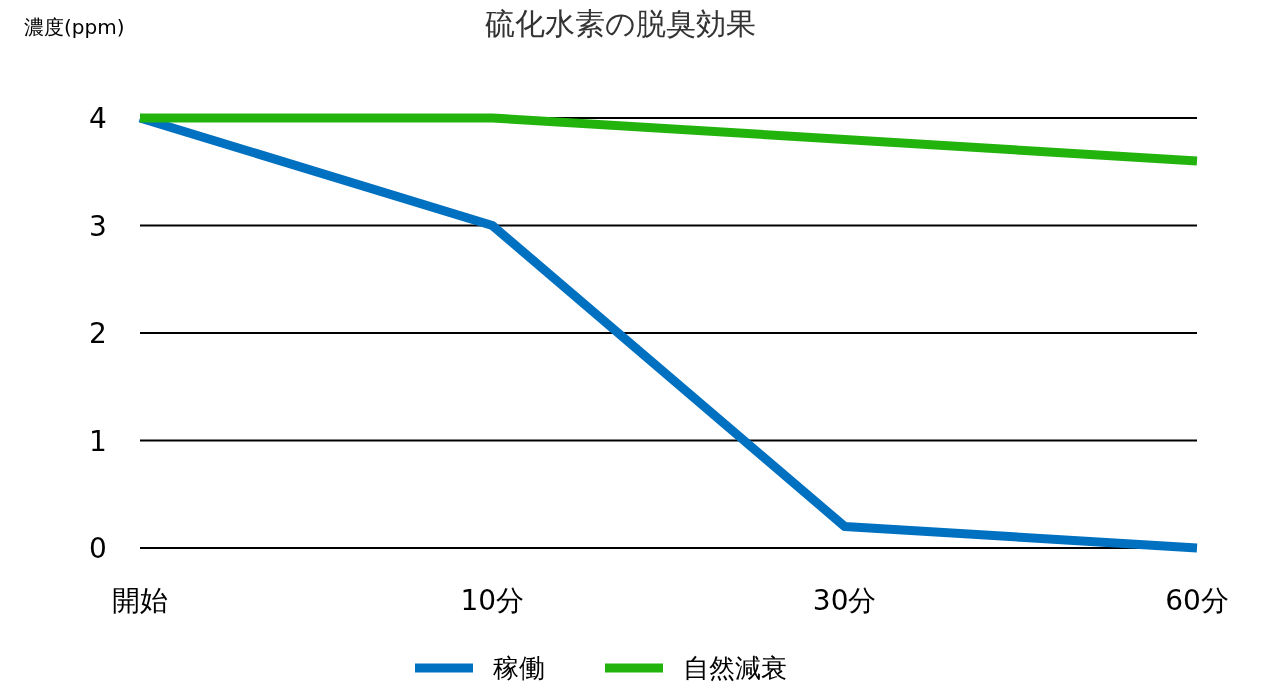 This screenshot has width=1263, height=686. I want to click on legend-label: 稼働, so click(519, 668).